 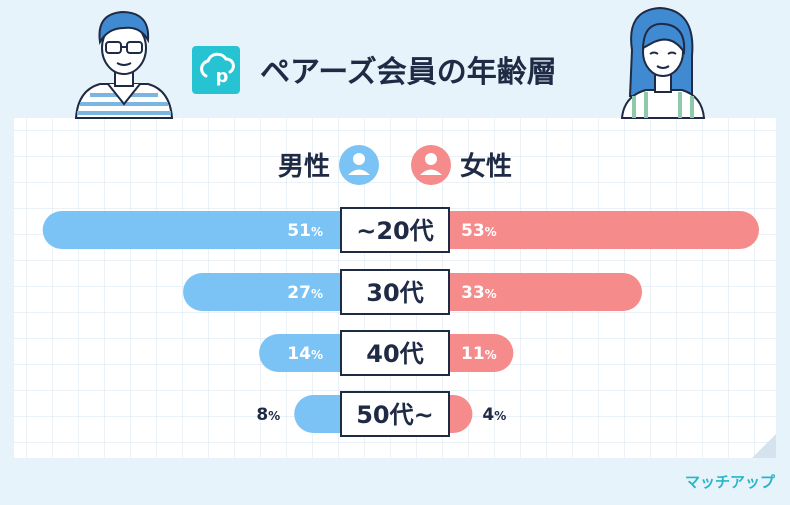 What do you see at coordinates (305, 231) in the screenshot?
I see `male-value-0: 51%` at bounding box center [305, 231].